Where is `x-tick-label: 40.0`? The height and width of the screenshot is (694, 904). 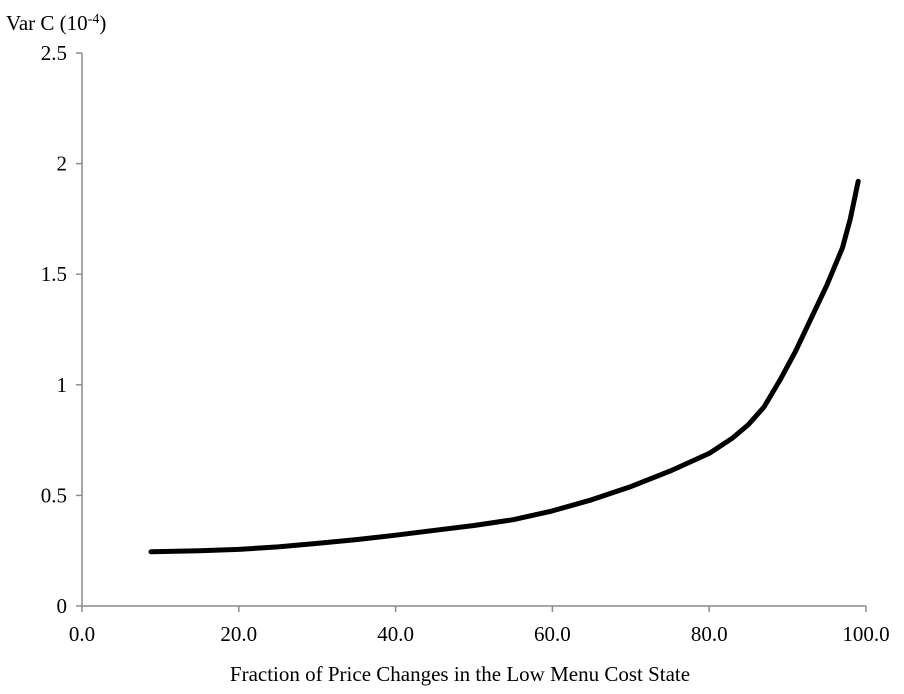 x-tick-label: 40.0 is located at coordinates (395, 634).